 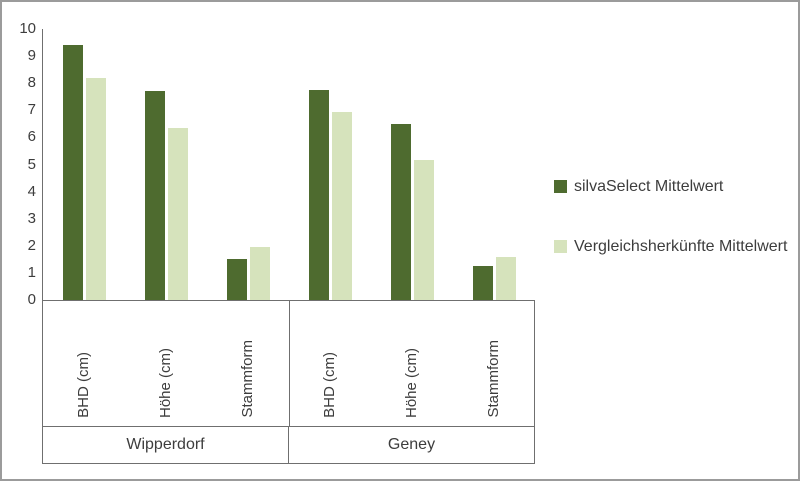 I want to click on bar-series1-slot2, so click(x=154, y=195).